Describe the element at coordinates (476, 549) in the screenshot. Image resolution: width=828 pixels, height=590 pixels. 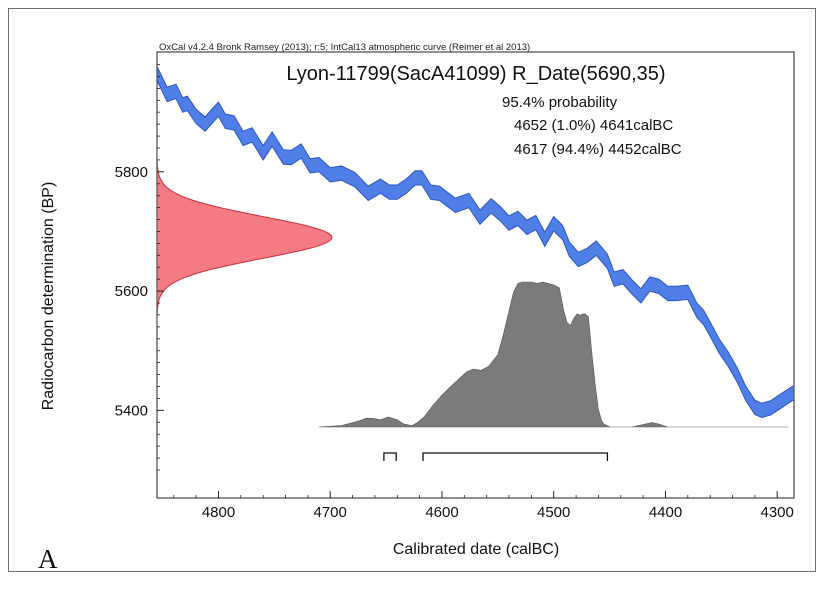
I see `x-axis-label: Calibrated date (calBC)` at that location.